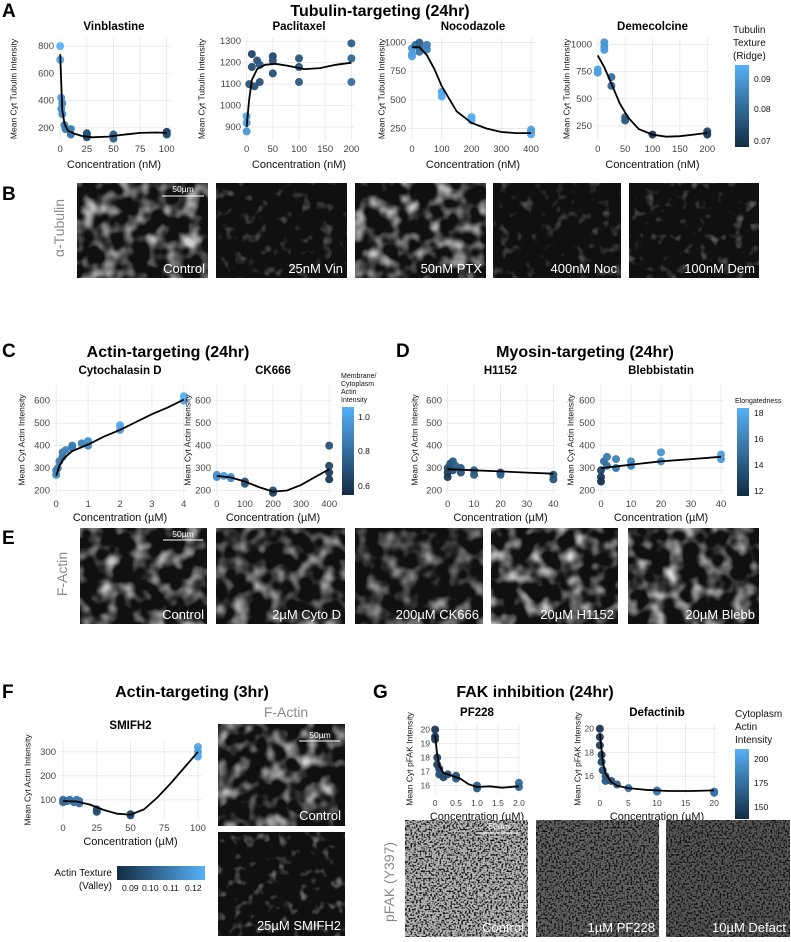  What do you see at coordinates (164, 828) in the screenshot?
I see `x-tick-label: 75` at bounding box center [164, 828].